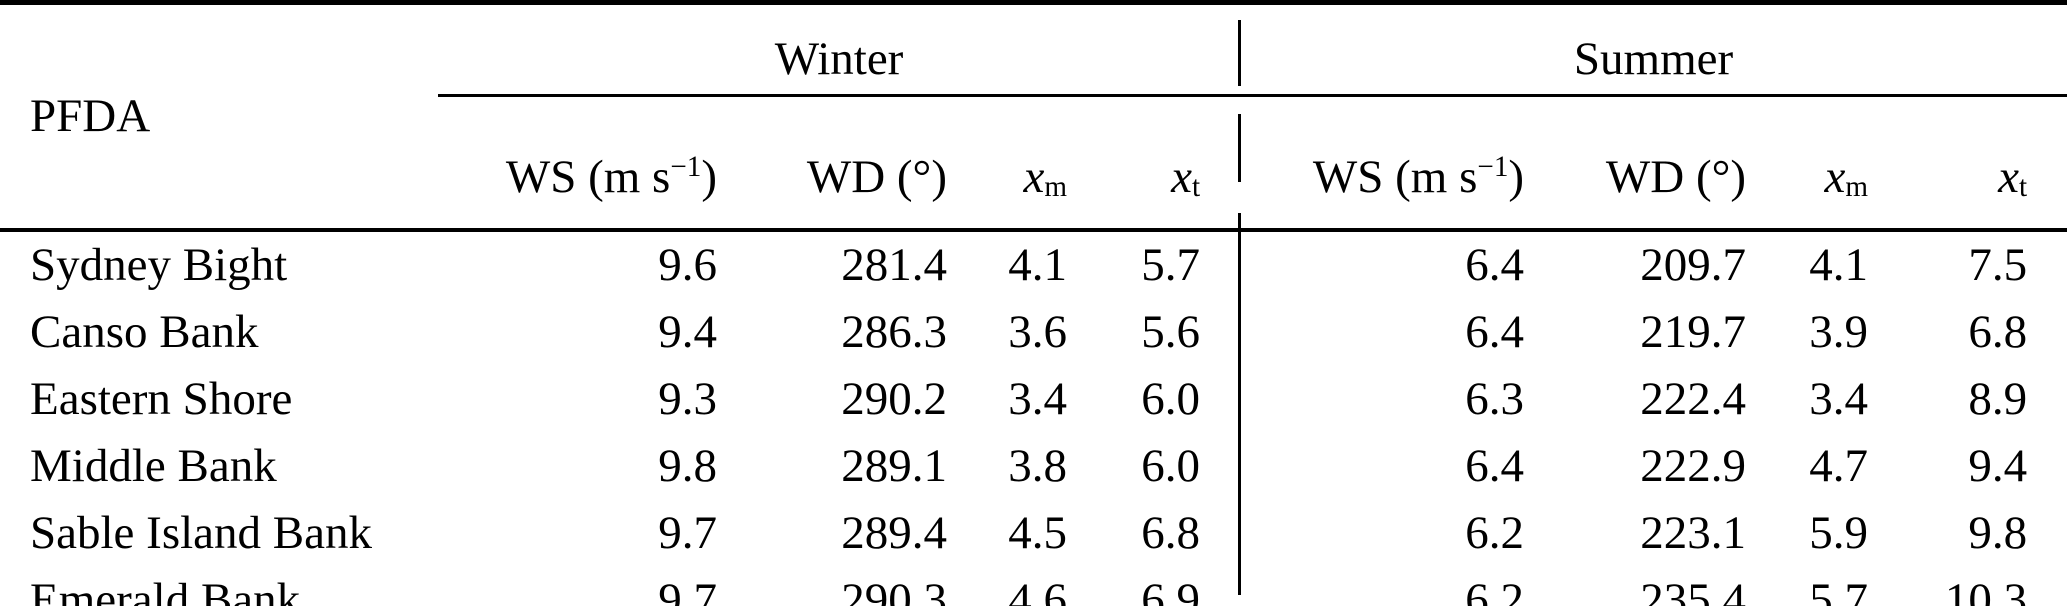 Image resolution: width=2067 pixels, height=606 pixels. Describe the element at coordinates (687, 264) in the screenshot. I see `cell-winter-ws: 9.6` at that location.